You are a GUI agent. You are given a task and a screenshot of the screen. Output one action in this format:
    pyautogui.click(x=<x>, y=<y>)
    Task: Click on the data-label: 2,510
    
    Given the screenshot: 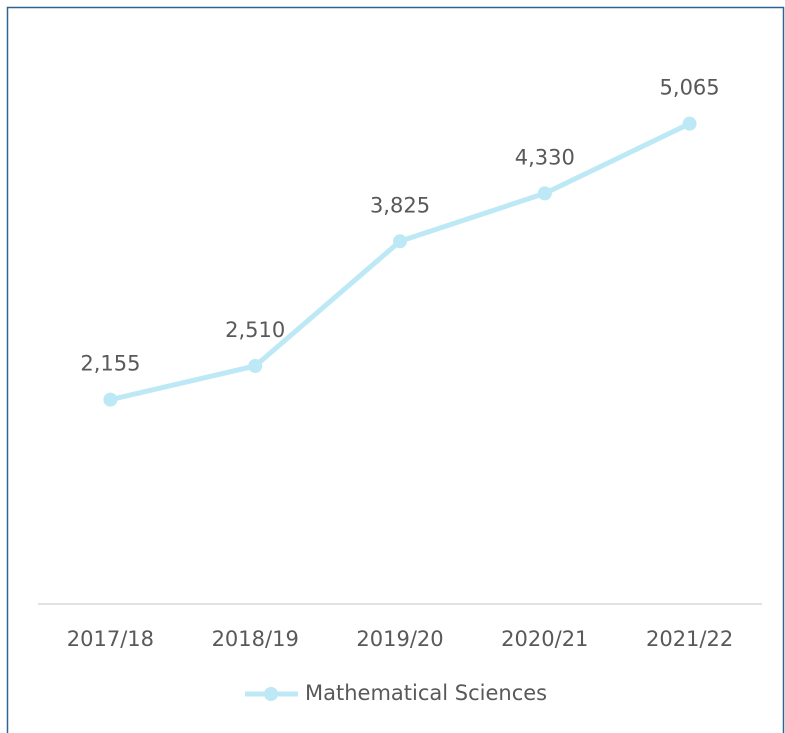 What is the action you would take?
    pyautogui.click(x=255, y=330)
    